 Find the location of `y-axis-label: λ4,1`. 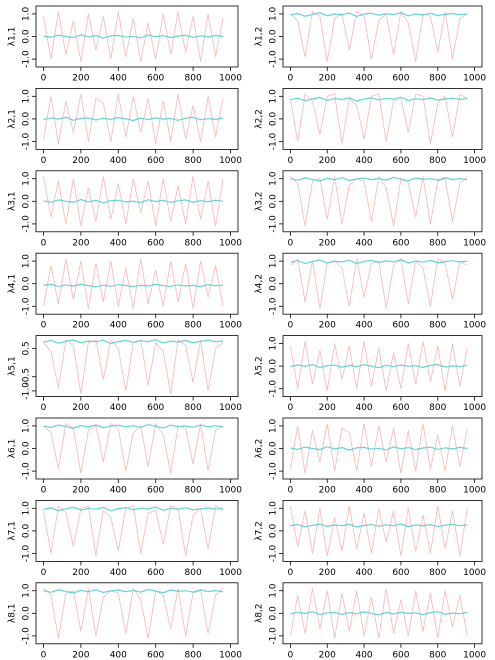

y-axis-label: λ4,1 is located at coordinates (13, 284).